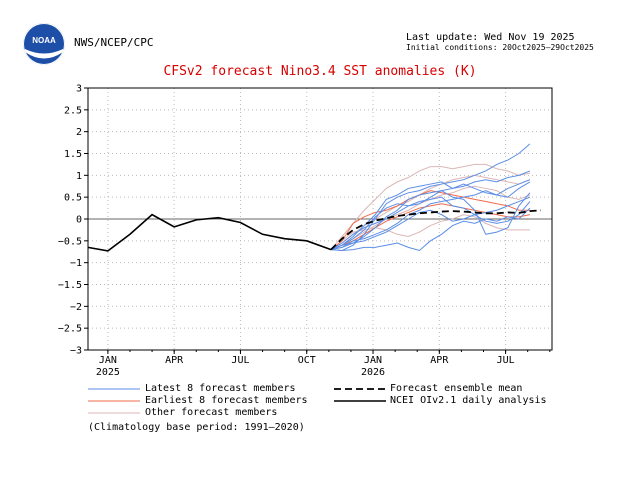  Describe the element at coordinates (456, 388) in the screenshot. I see `legend-mean-label: Forecast ensemble mean` at that location.